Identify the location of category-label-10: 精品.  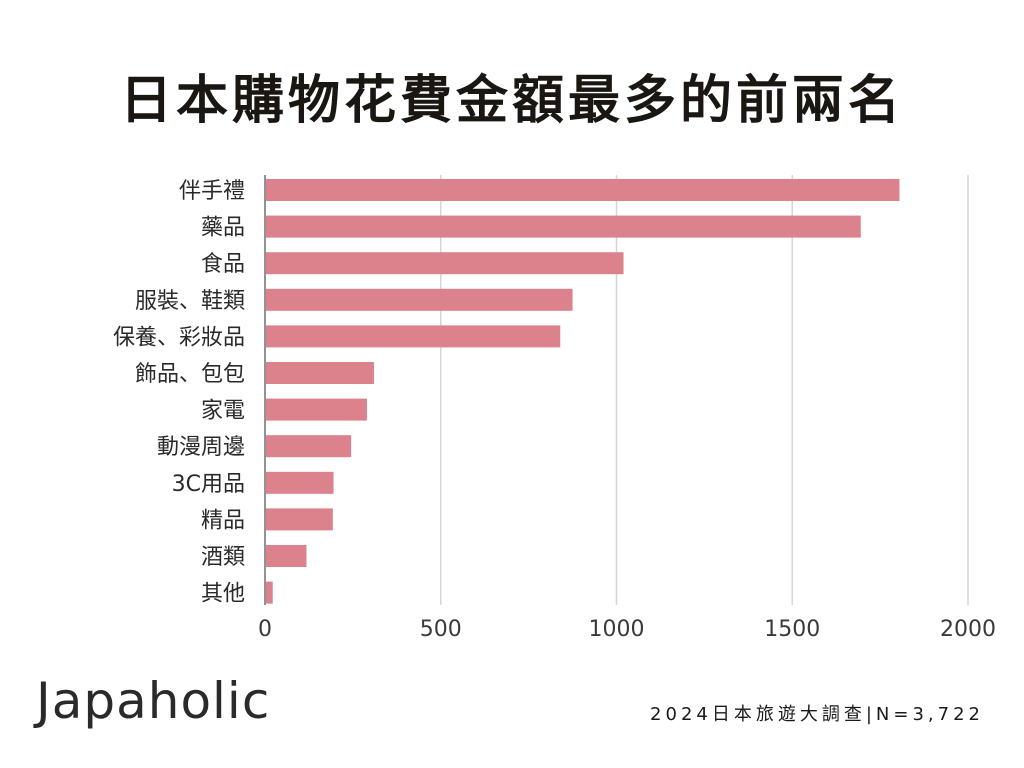
(223, 520).